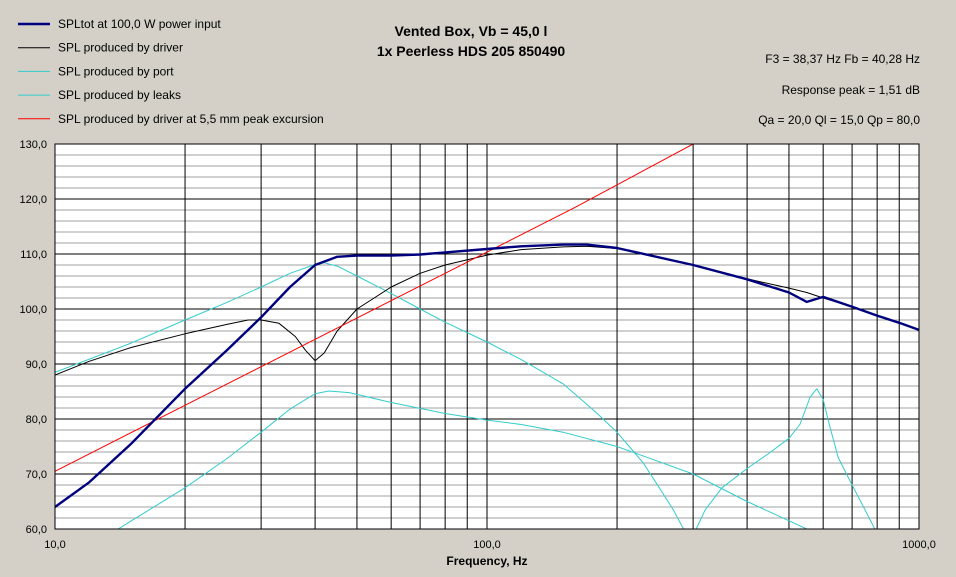  What do you see at coordinates (116, 71) in the screenshot?
I see `legend-entry: SPL produced by port` at bounding box center [116, 71].